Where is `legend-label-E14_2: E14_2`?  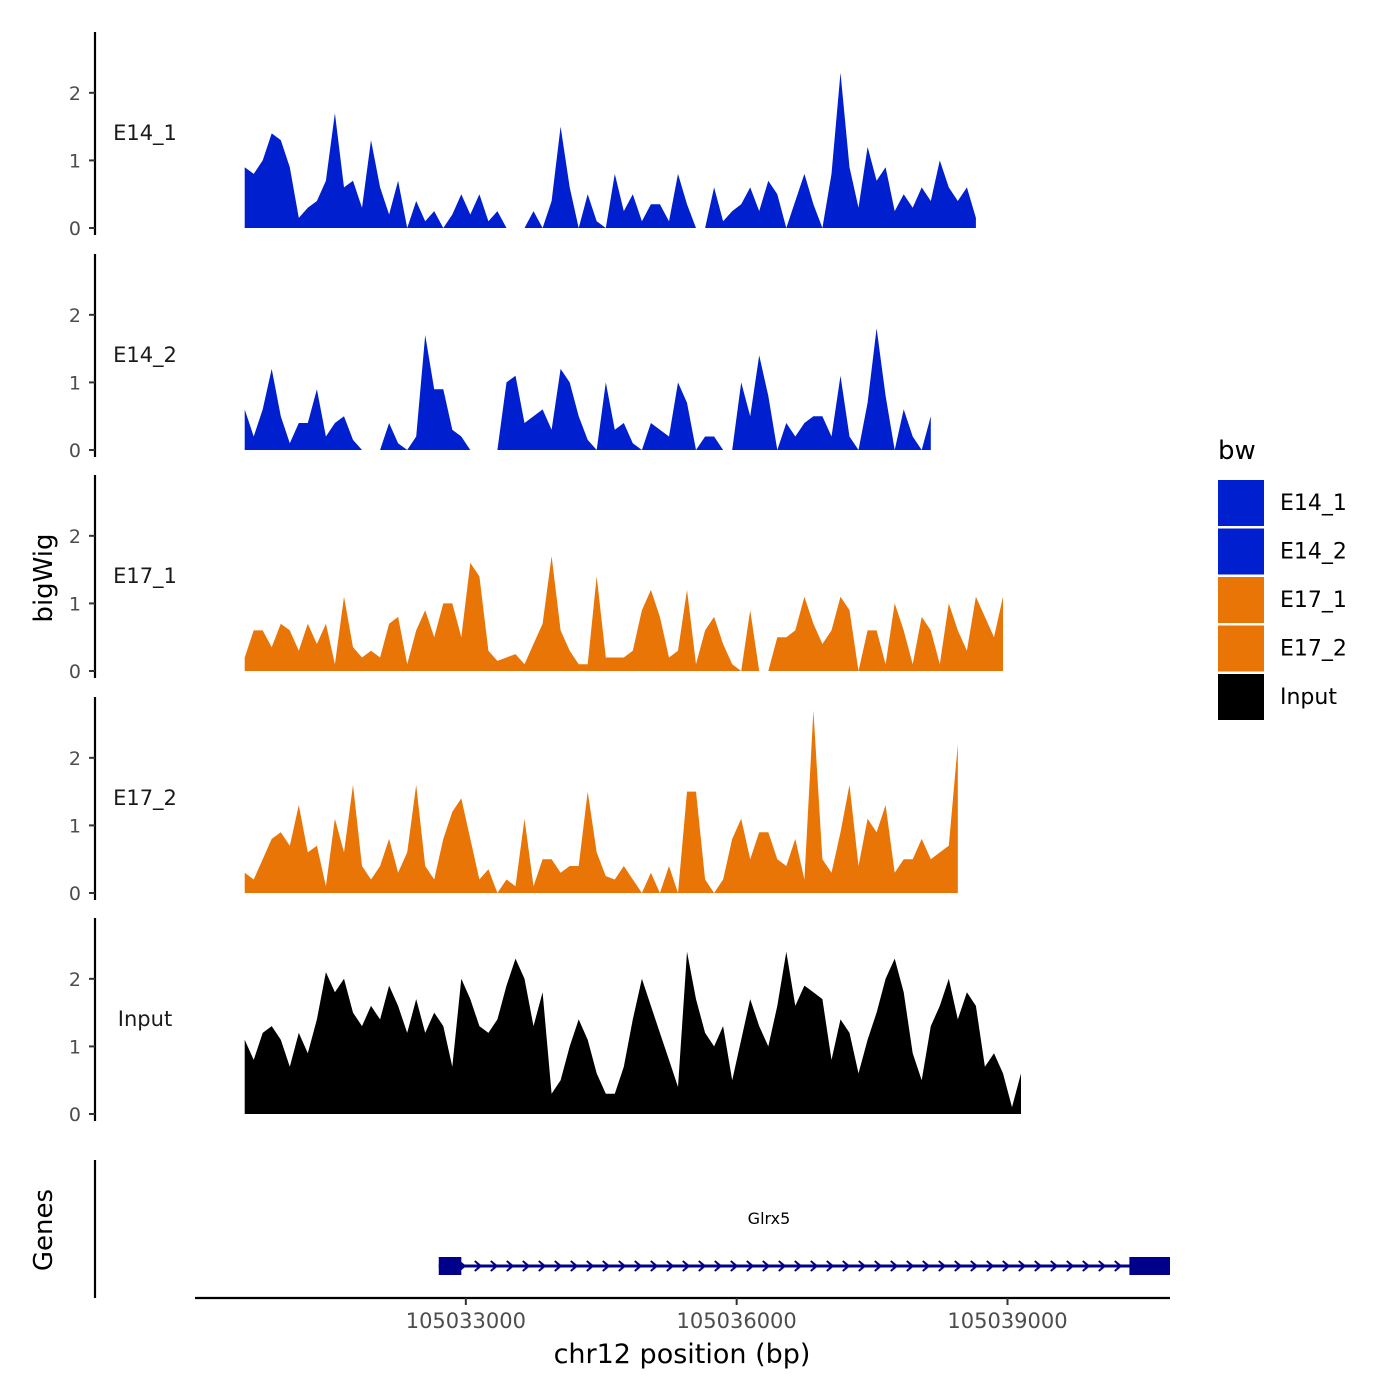 legend-label-E14_2: E14_2 is located at coordinates (1313, 552).